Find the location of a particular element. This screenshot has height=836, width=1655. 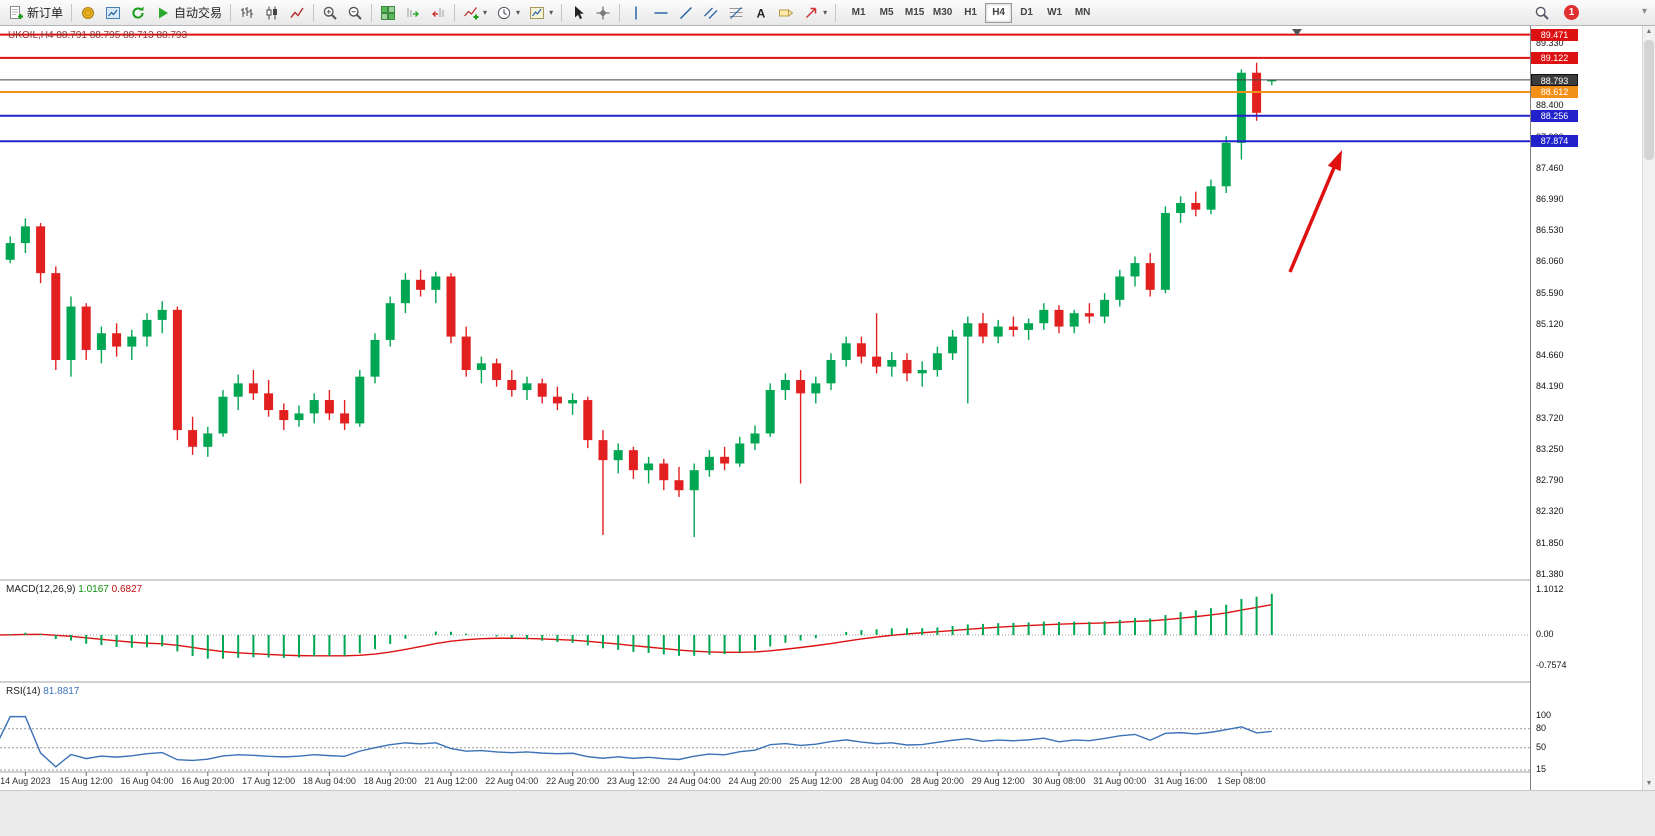

price-axis-label: 83.720 is located at coordinates (1550, 417).